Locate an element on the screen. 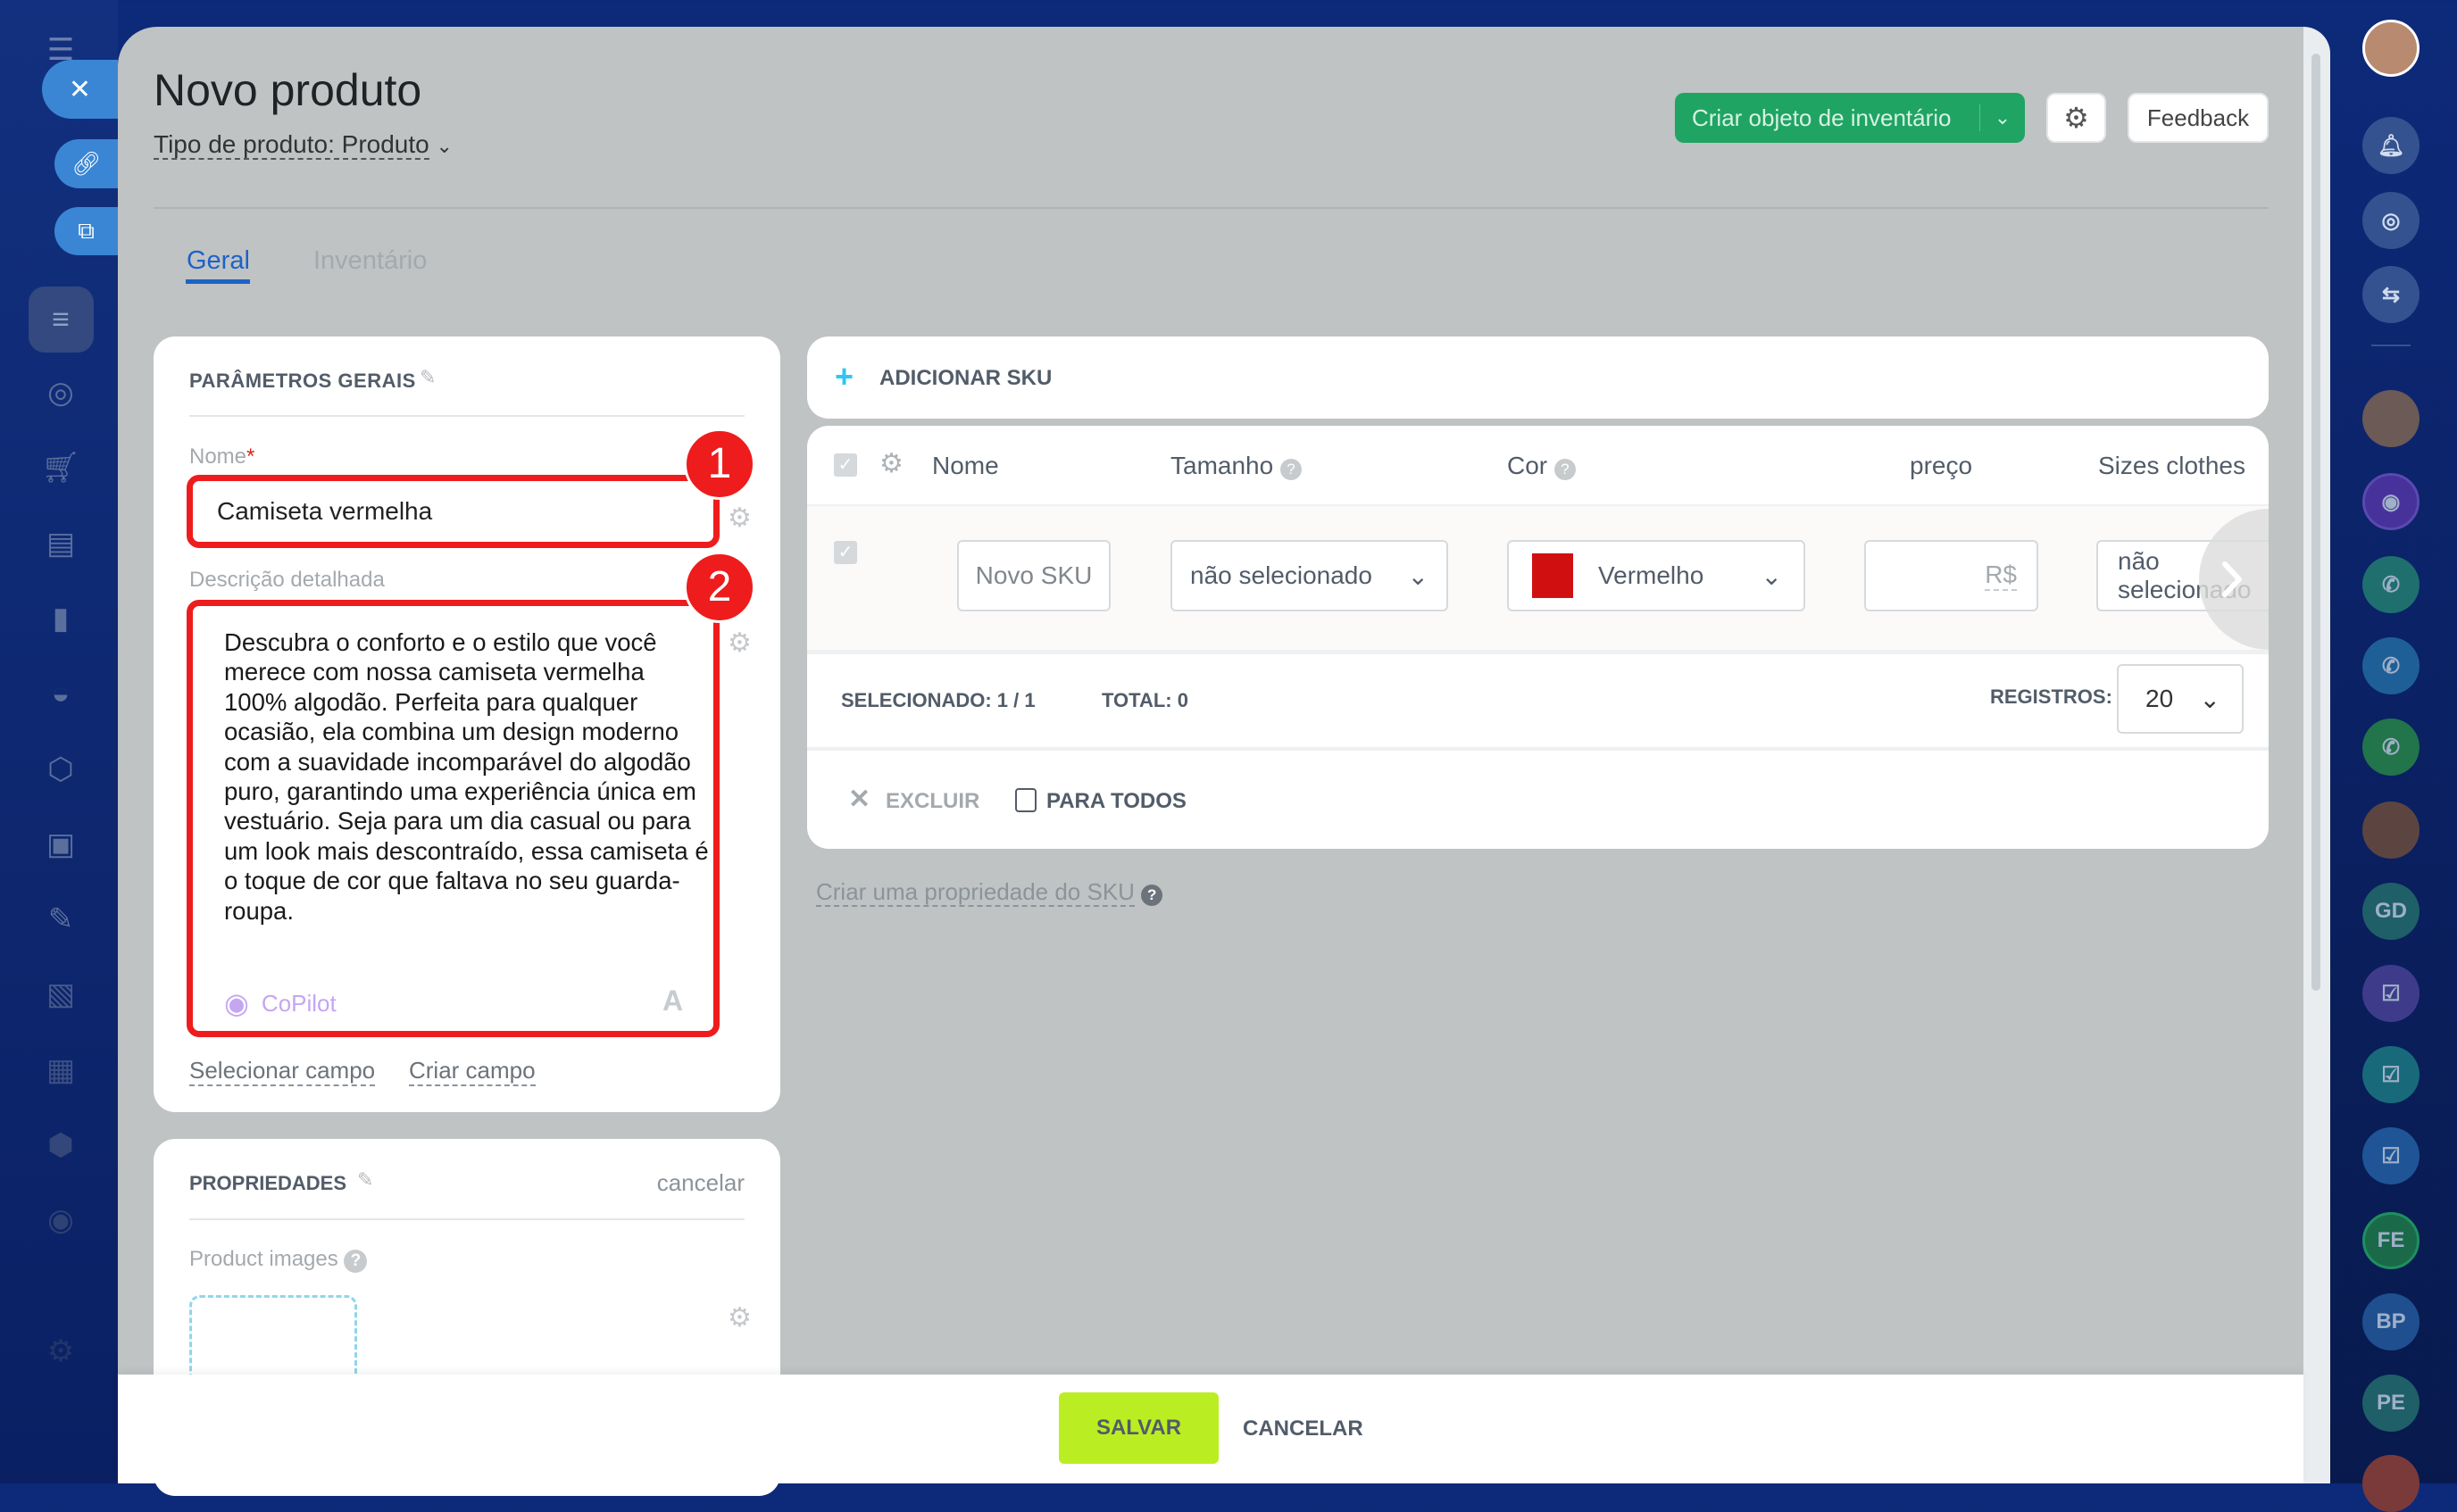 The width and height of the screenshot is (2457, 1512). settings-icon: ⚙ is located at coordinates (61, 1351).